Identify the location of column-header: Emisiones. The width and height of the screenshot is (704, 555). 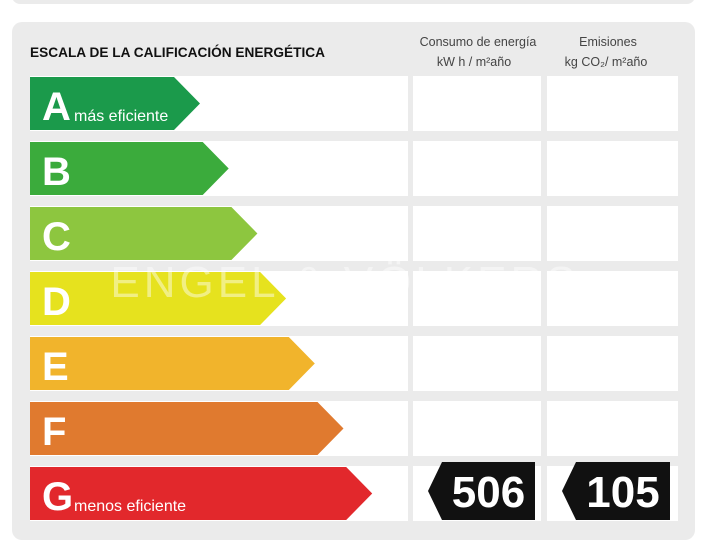
(608, 42).